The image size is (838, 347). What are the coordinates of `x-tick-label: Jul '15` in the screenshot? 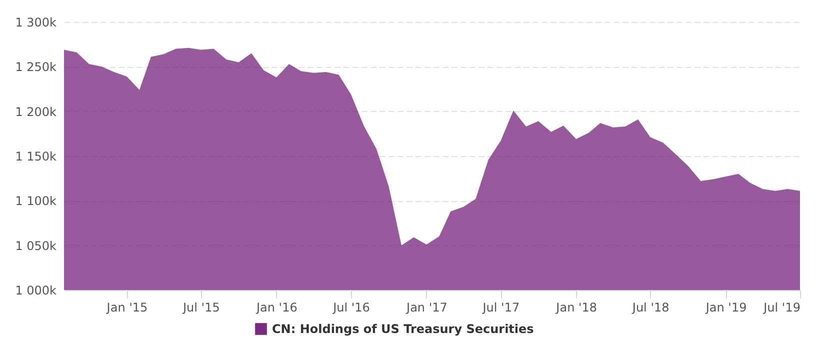 It's located at (201, 307).